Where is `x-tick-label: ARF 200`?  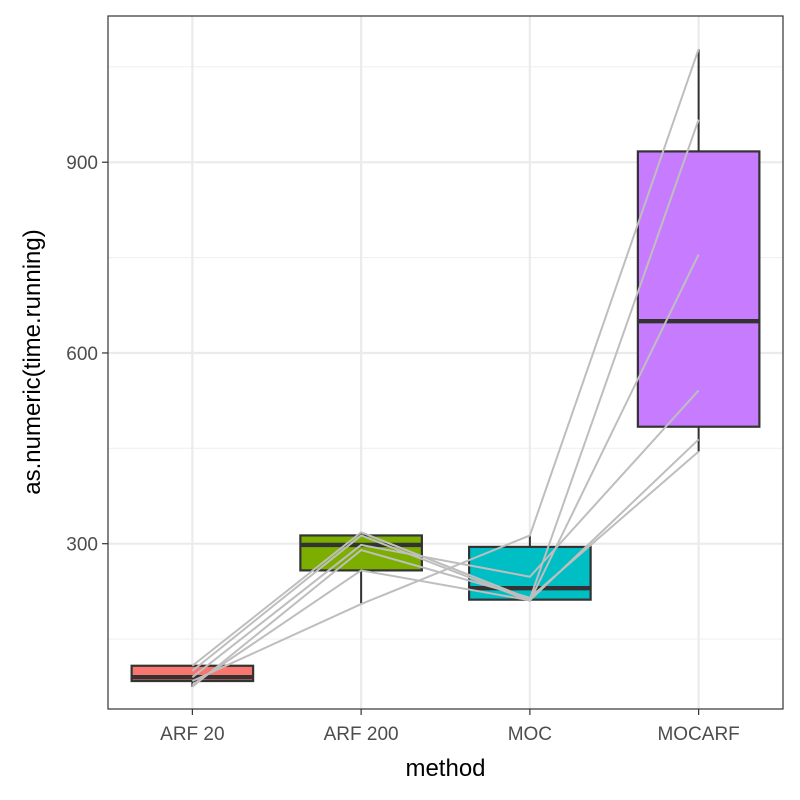
x-tick-label: ARF 200 is located at coordinates (361, 734).